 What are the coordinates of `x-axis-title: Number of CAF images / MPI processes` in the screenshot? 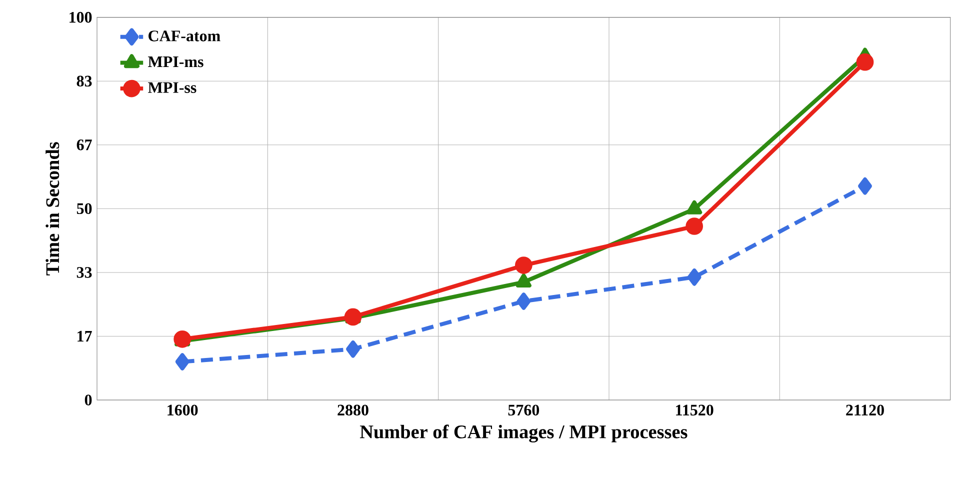 It's located at (524, 433).